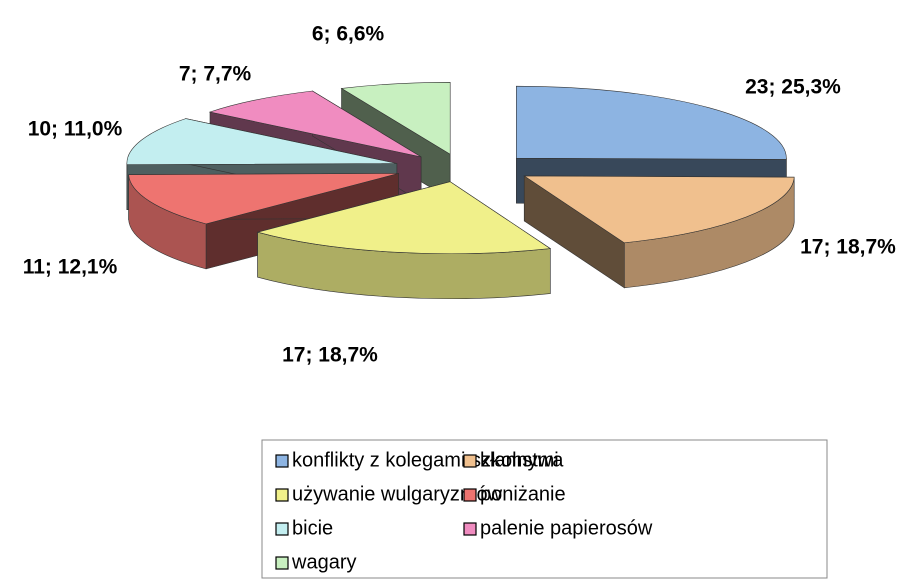 This screenshot has width=908, height=581. Describe the element at coordinates (522, 460) in the screenshot. I see `legend-label: kłamstwa` at that location.